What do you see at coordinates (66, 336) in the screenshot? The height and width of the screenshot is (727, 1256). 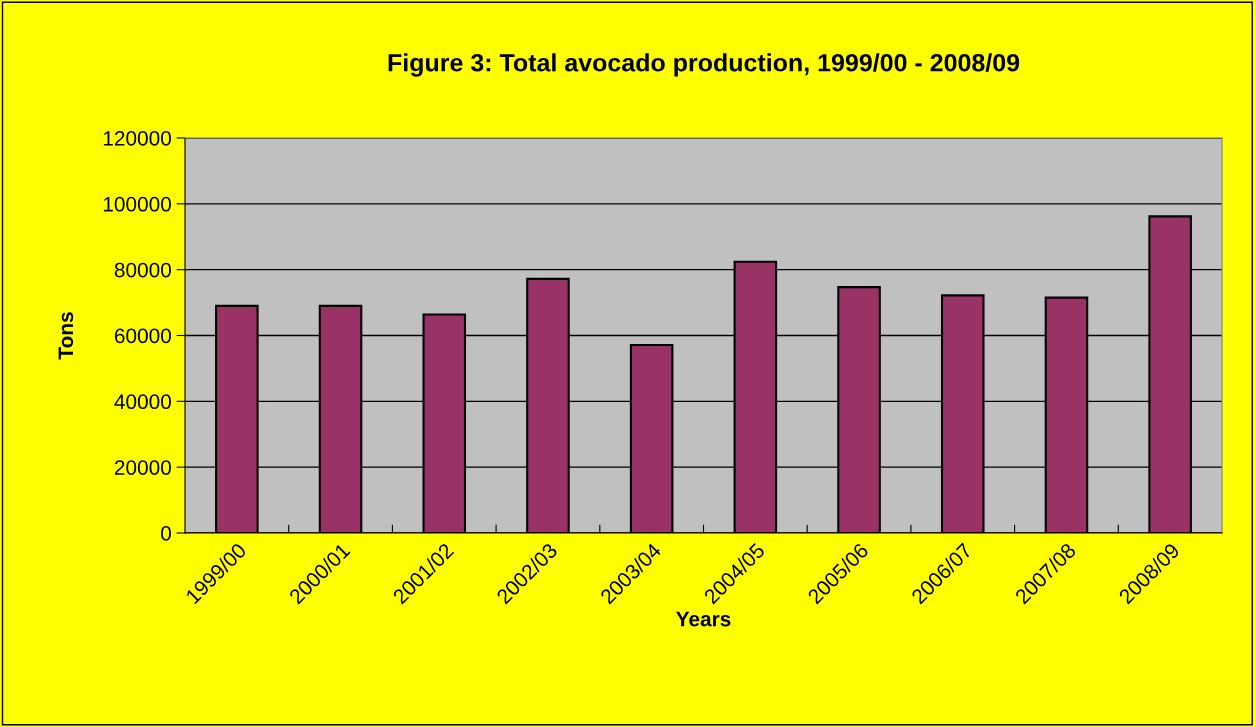 I see `y-axis-title: Tons` at bounding box center [66, 336].